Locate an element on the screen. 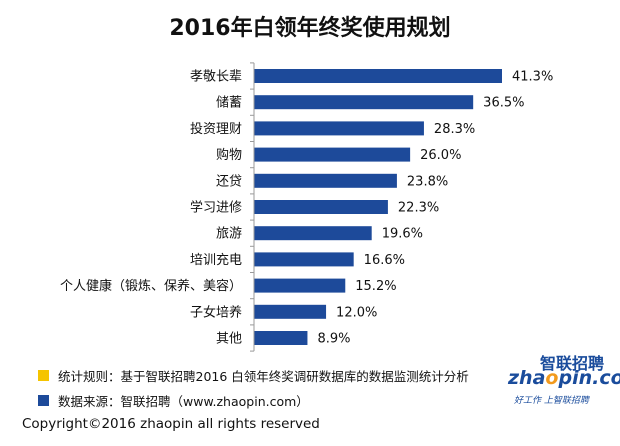 This screenshot has width=620, height=446. value-label: 12.0% is located at coordinates (356, 312).